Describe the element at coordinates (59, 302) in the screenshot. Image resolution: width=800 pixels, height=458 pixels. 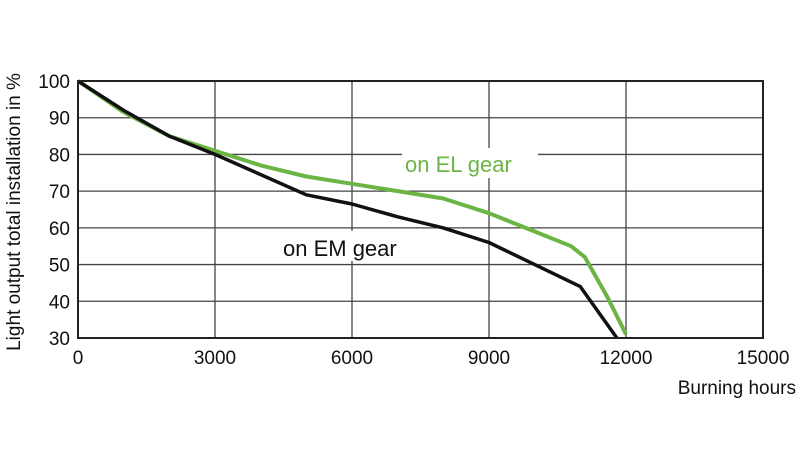
I see `y-tick-label: 40` at that location.